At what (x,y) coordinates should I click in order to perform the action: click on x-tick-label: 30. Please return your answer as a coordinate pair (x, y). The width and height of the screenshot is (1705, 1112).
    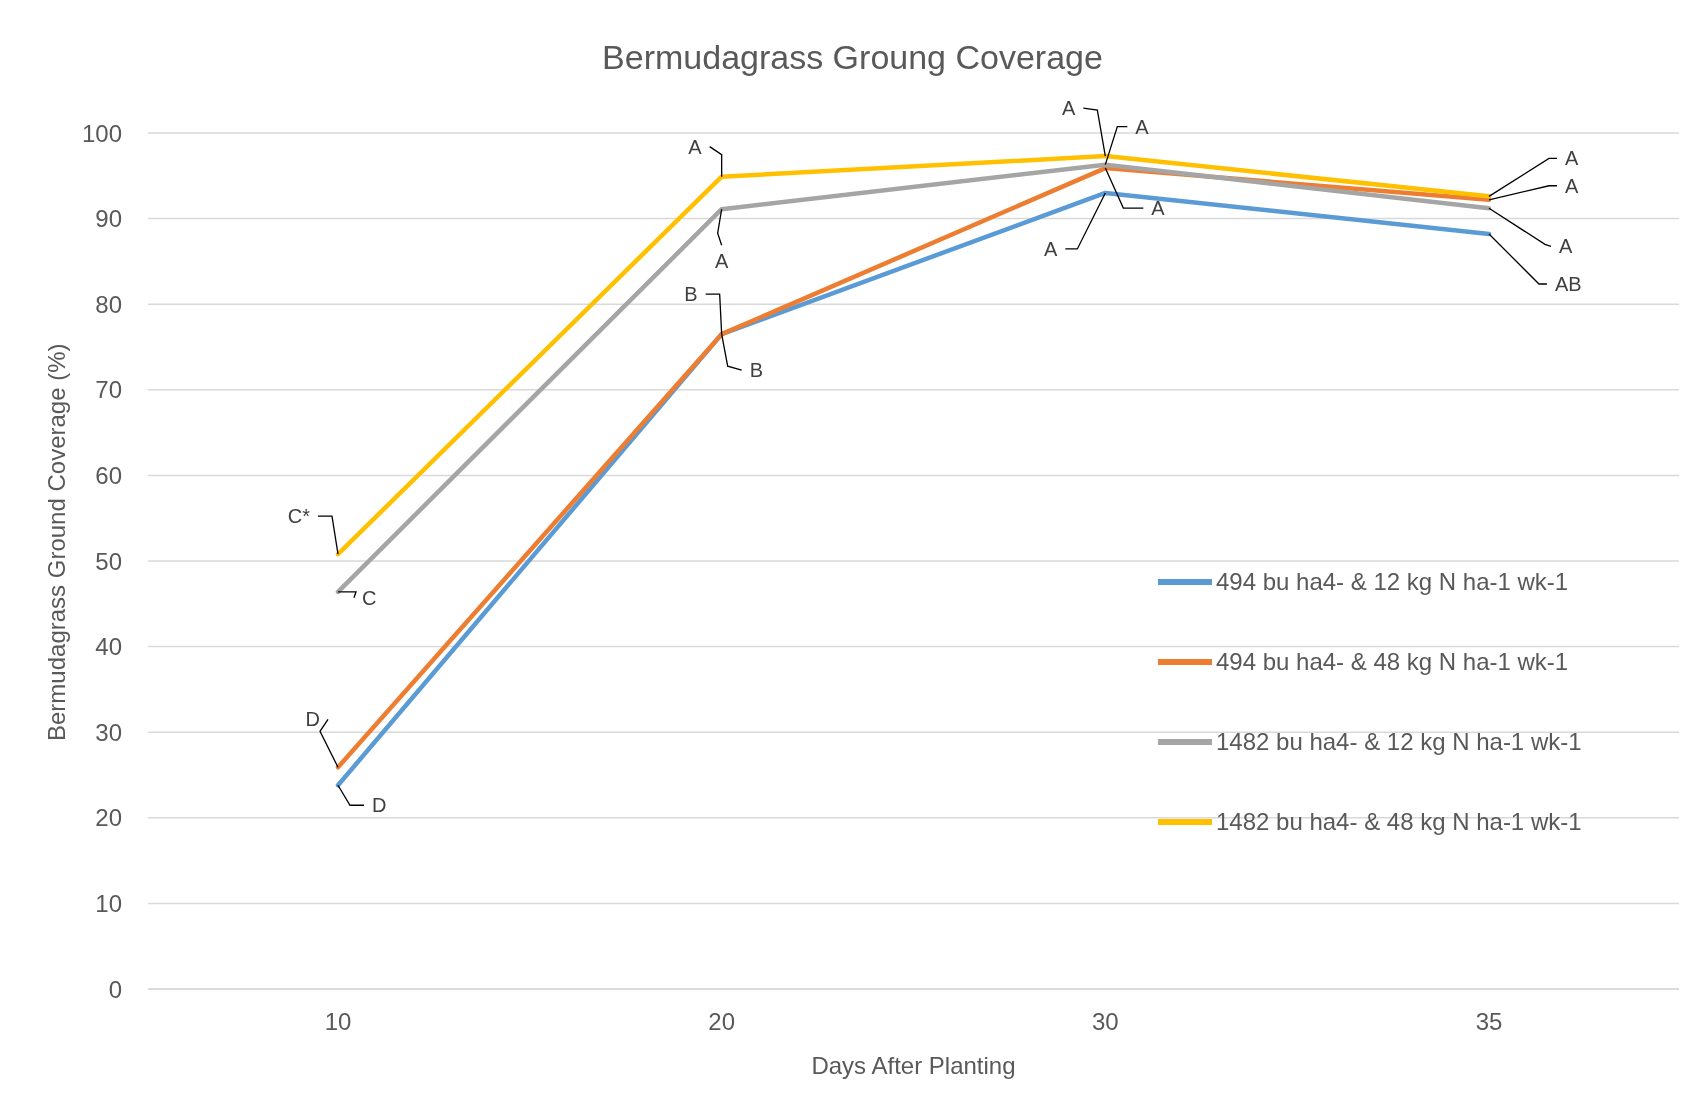
    Looking at the image, I should click on (1105, 1022).